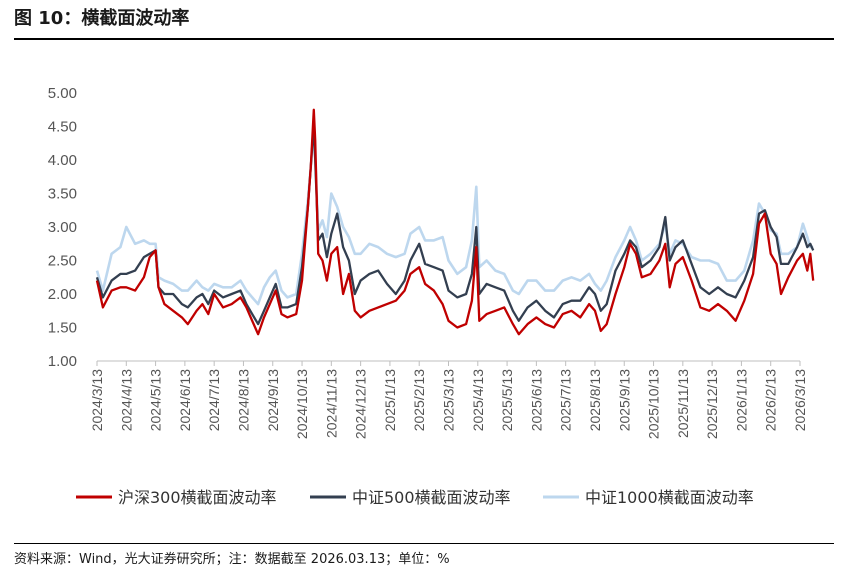 The image size is (842, 575). What do you see at coordinates (431, 497) in the screenshot?
I see `legend-label: 中证500横截面波动率` at bounding box center [431, 497].